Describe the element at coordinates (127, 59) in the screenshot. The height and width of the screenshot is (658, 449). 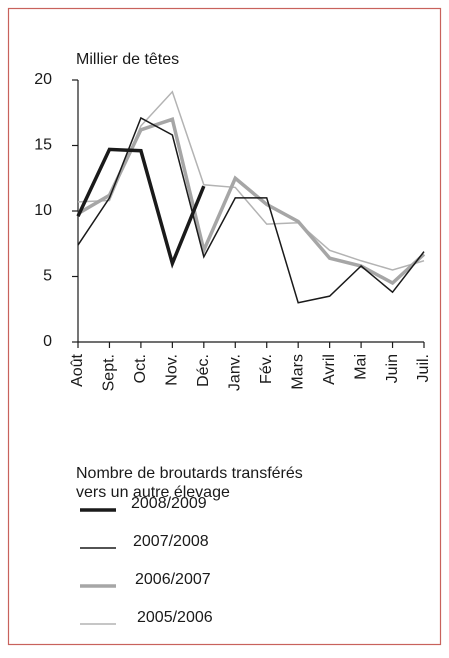
I see `y-axis-title: Millier de têtes` at that location.